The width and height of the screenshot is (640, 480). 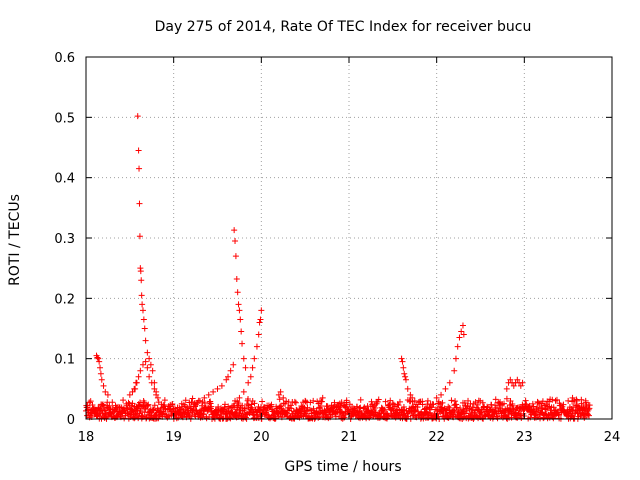 I want to click on y-tick-label: 0.1, so click(x=64, y=360).